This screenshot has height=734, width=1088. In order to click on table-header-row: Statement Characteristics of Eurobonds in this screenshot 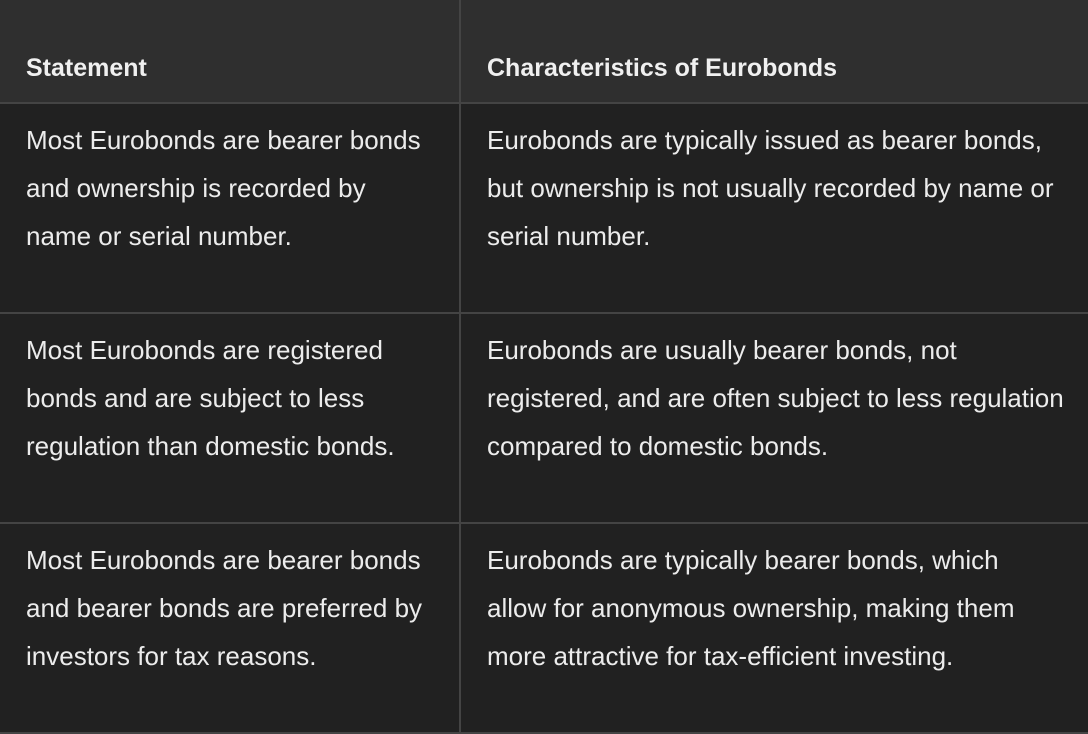, I will do `click(544, 52)`.